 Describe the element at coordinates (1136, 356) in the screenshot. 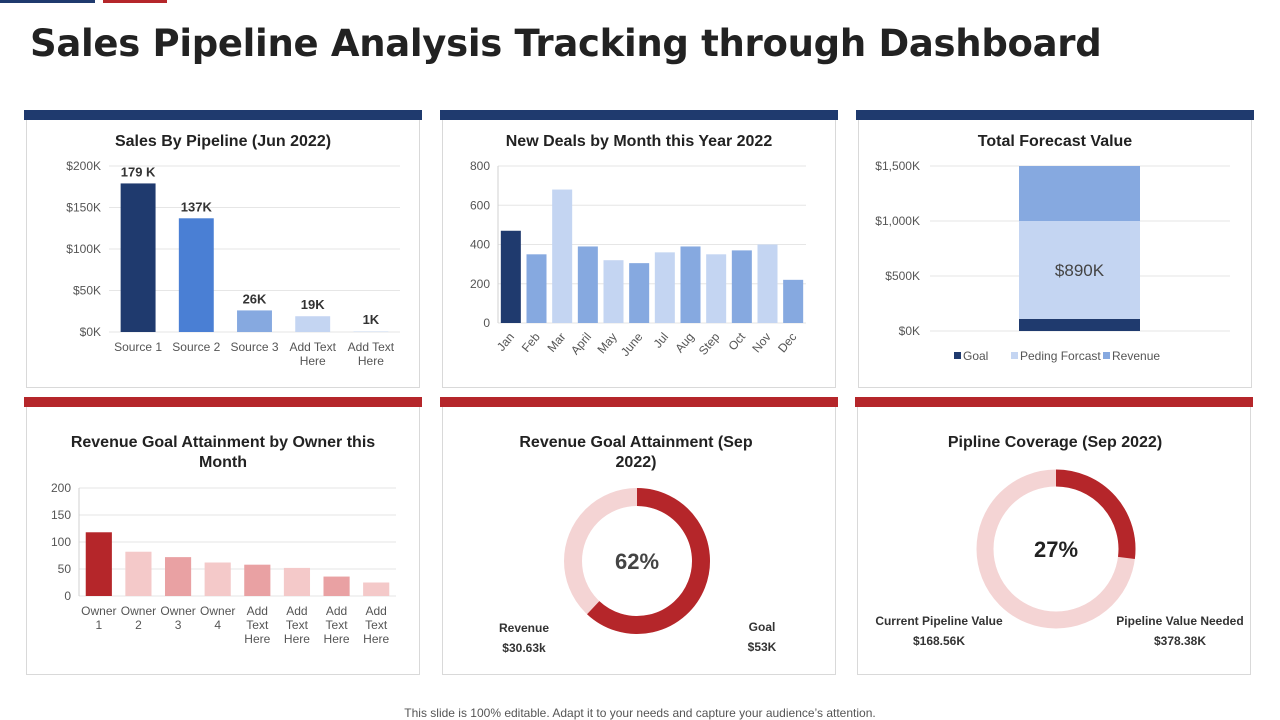

I see `legend-label: Revenue` at that location.